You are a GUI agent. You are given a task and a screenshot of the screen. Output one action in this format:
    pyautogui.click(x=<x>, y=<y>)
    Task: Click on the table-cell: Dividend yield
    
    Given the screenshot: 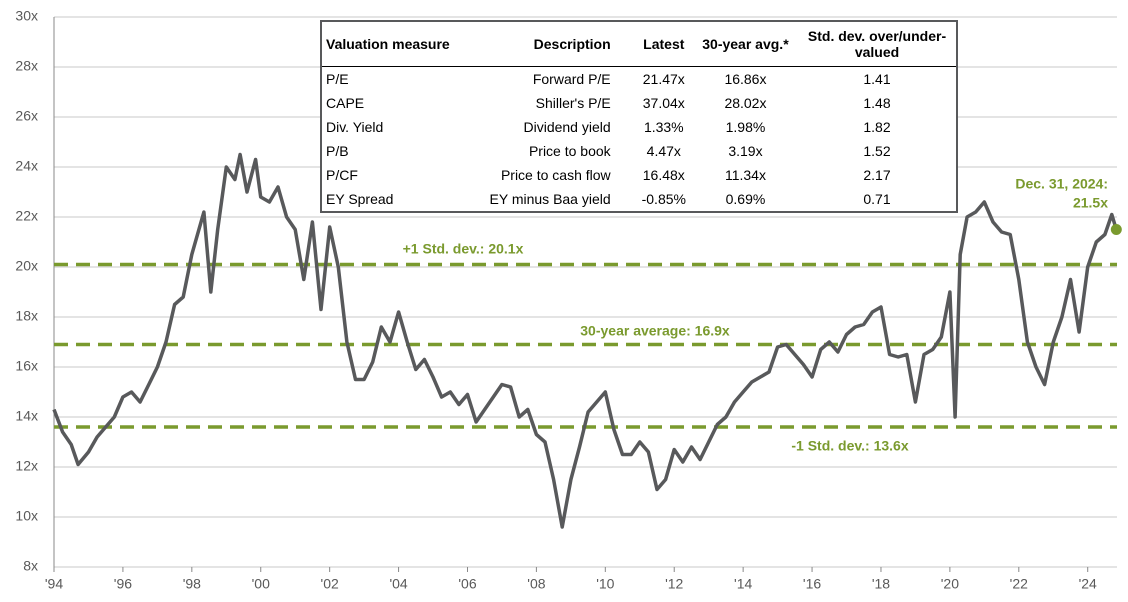 What is the action you would take?
    pyautogui.click(x=567, y=127)
    